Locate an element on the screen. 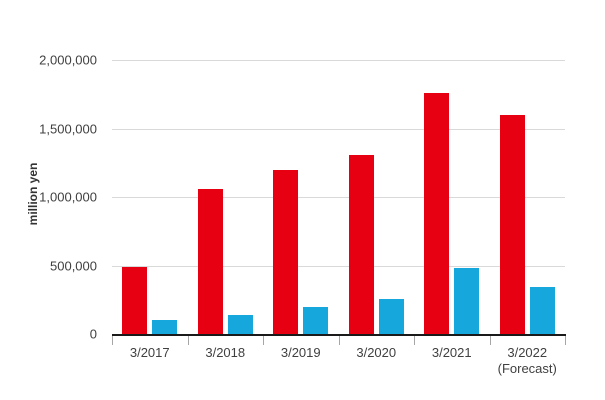 This screenshot has height=400, width=605. bar-red-3/2020 is located at coordinates (361, 244).